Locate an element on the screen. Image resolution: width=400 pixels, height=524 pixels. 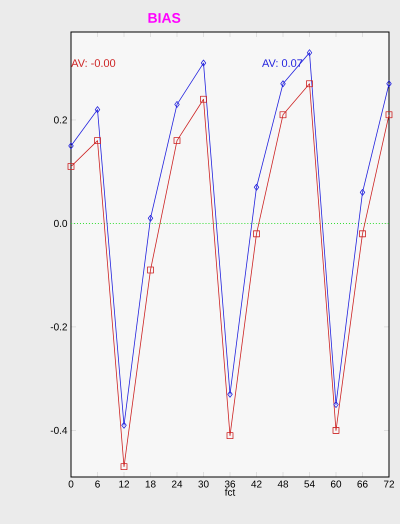
y-tick-label: 0.2 is located at coordinates (60, 120).